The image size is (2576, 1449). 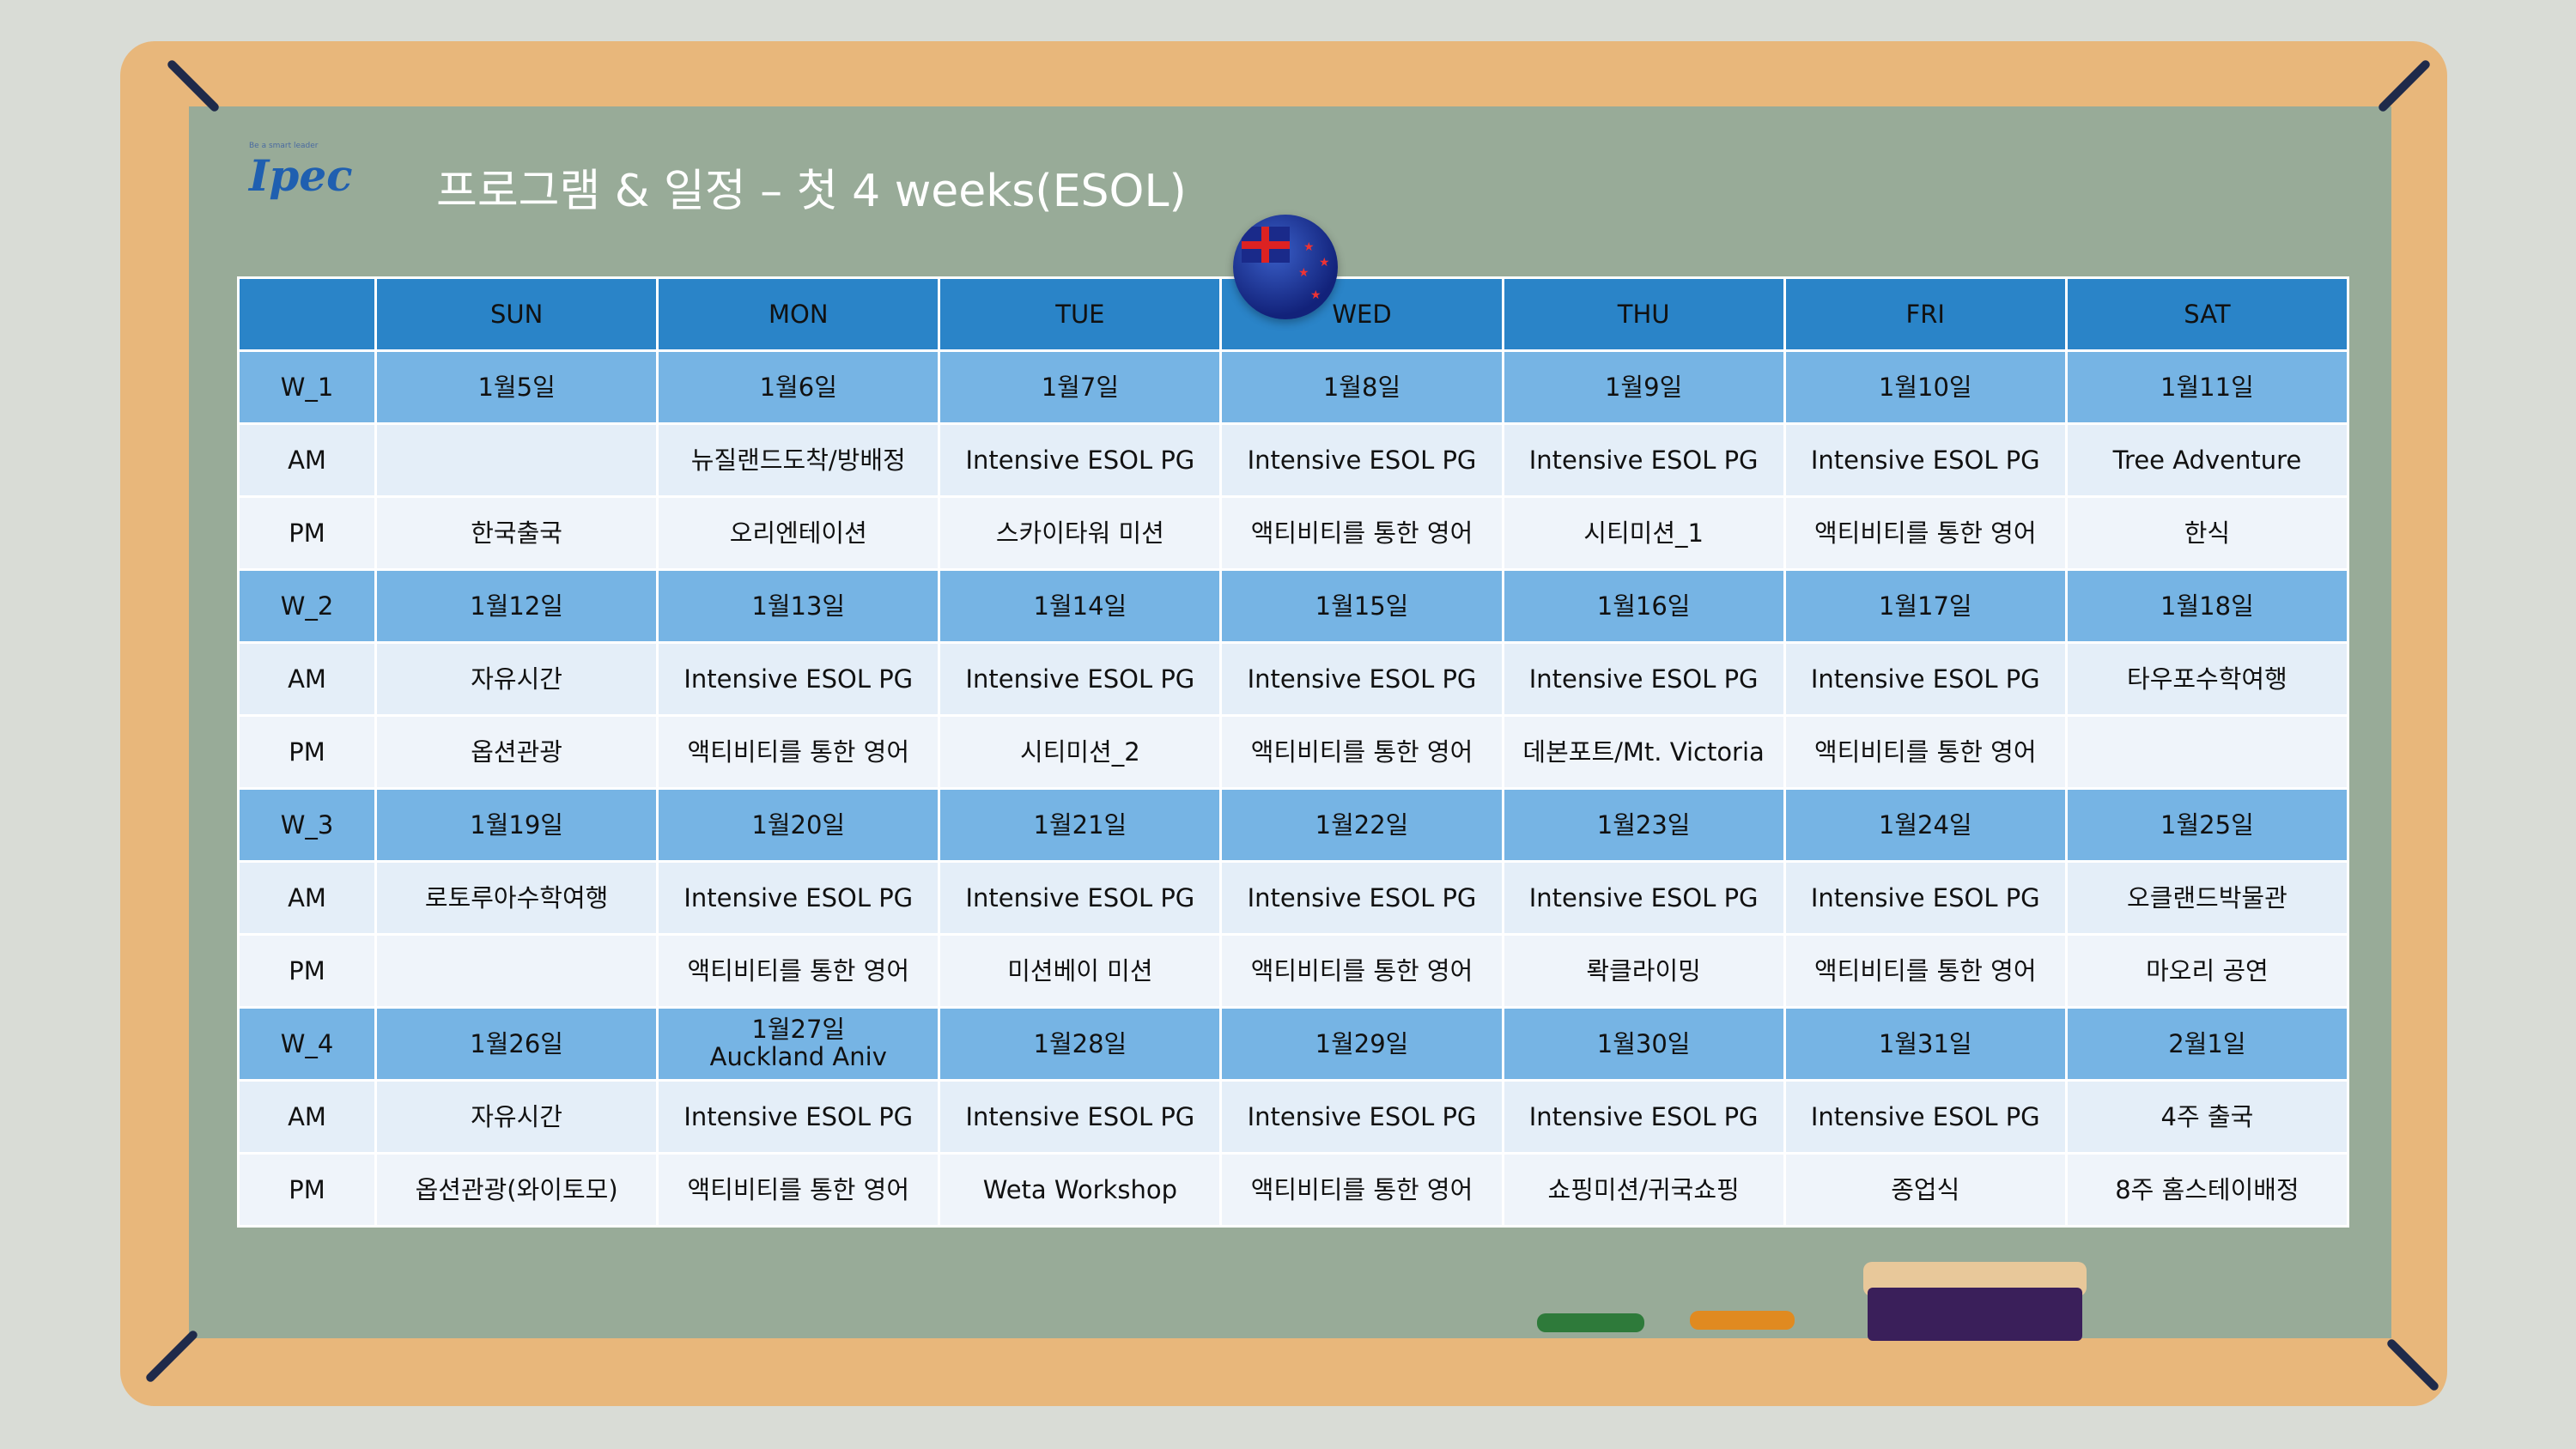 What do you see at coordinates (284, 146) in the screenshot?
I see `logo-tagline: Be a smart leader` at bounding box center [284, 146].